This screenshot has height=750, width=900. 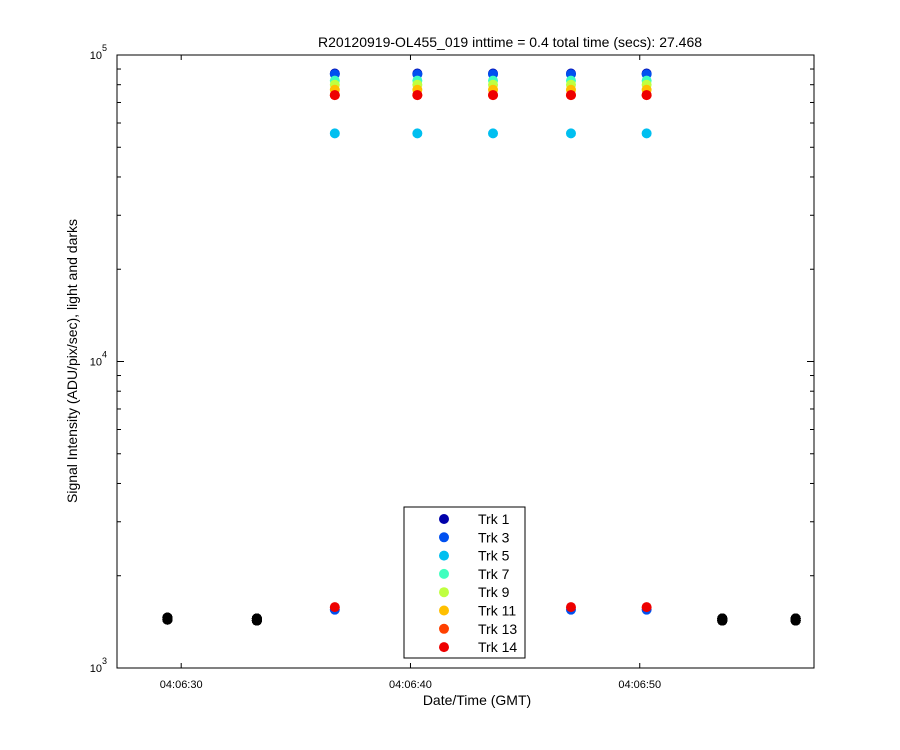 I want to click on legend-label: Trk 5, so click(x=494, y=556).